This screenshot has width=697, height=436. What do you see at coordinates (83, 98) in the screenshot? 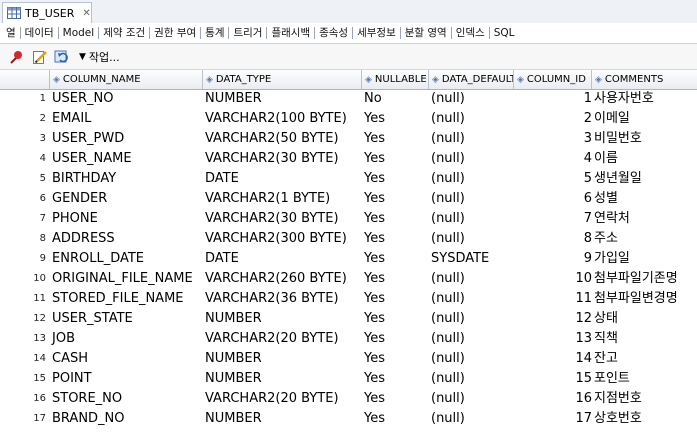
I see `cell-column-name: USER_NO` at bounding box center [83, 98].